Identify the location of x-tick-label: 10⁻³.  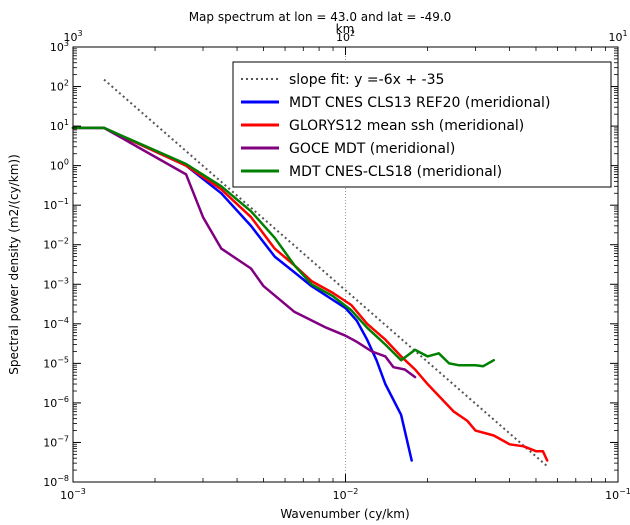
(73, 494).